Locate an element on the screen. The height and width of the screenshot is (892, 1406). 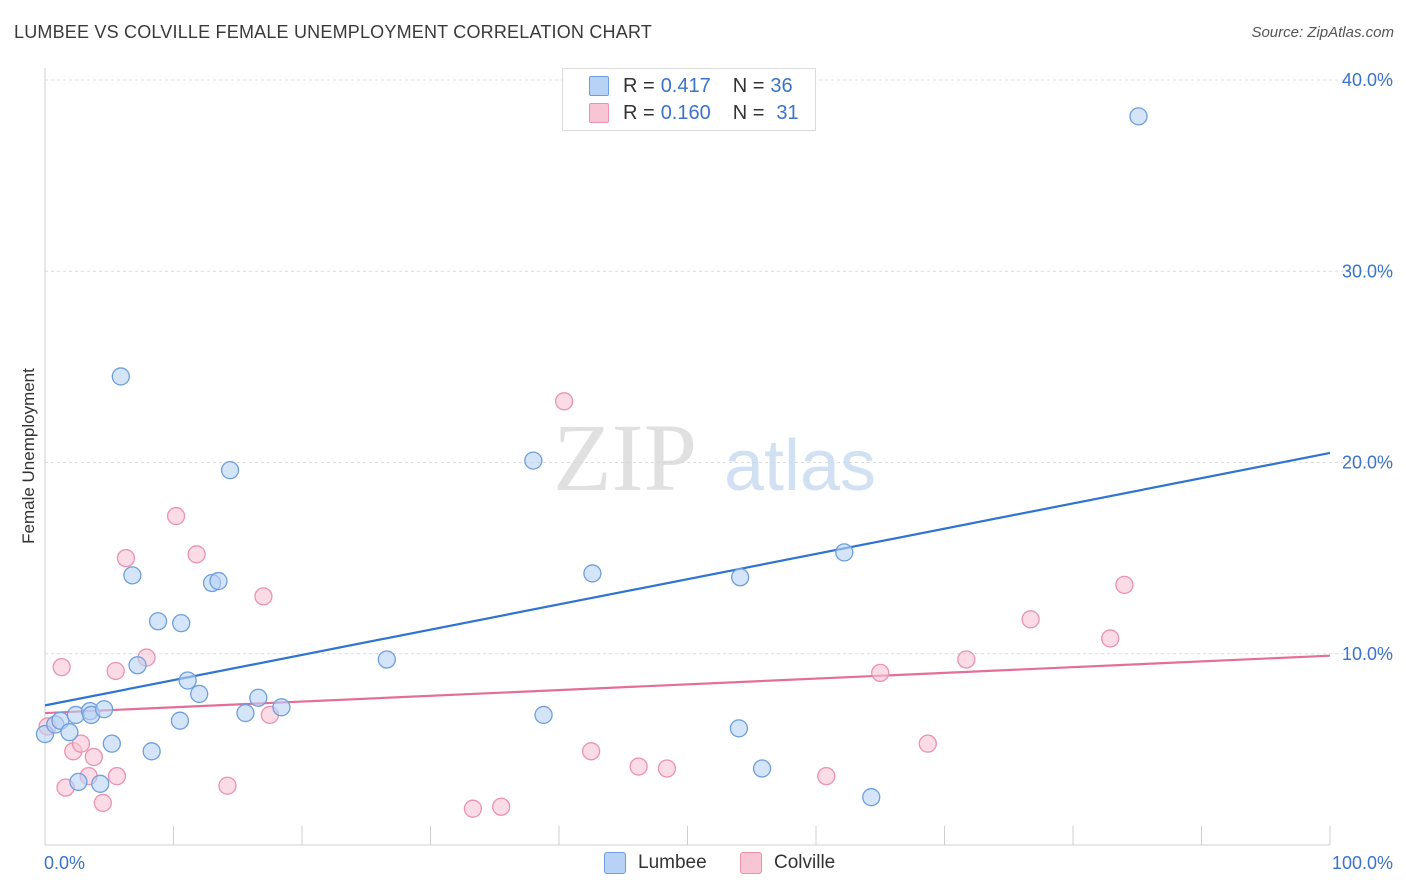
colville-trend-line is located at coordinates (687, 684).